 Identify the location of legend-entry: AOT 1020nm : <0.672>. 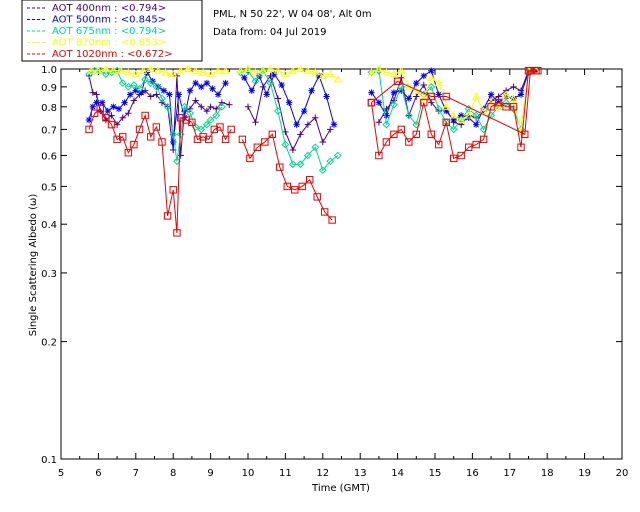
(112, 54).